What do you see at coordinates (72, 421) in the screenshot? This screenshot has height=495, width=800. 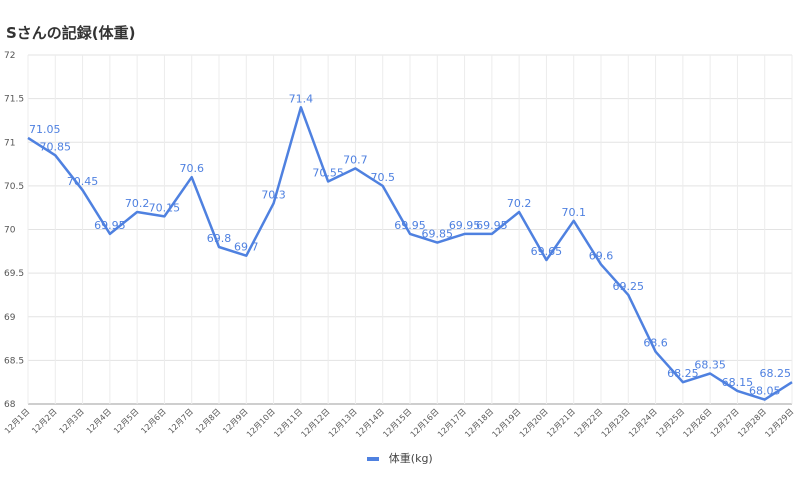 I see `x-tick-label: 12月3日` at bounding box center [72, 421].